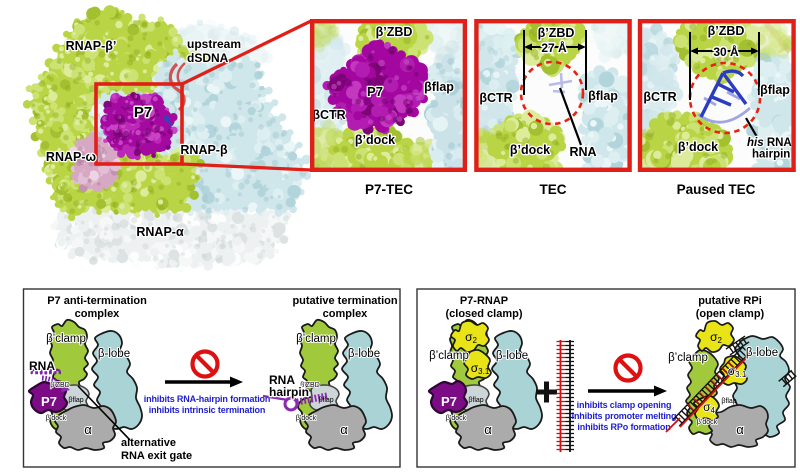 The image size is (800, 472). Describe the element at coordinates (207, 399) in the screenshot. I see `svg-text: inhibits RNA-hairpin formation` at that location.